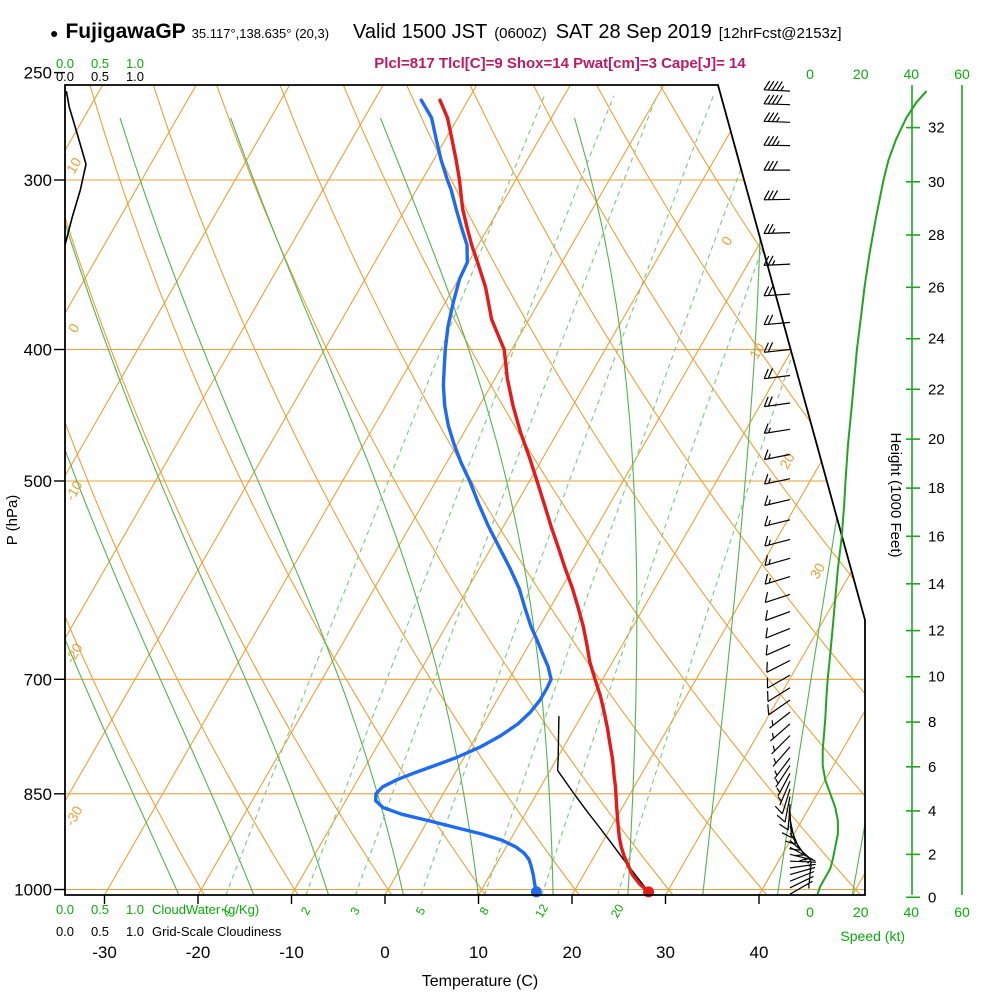 This screenshot has height=1000, width=1000. I want to click on svg-text: 300, so click(38, 180).